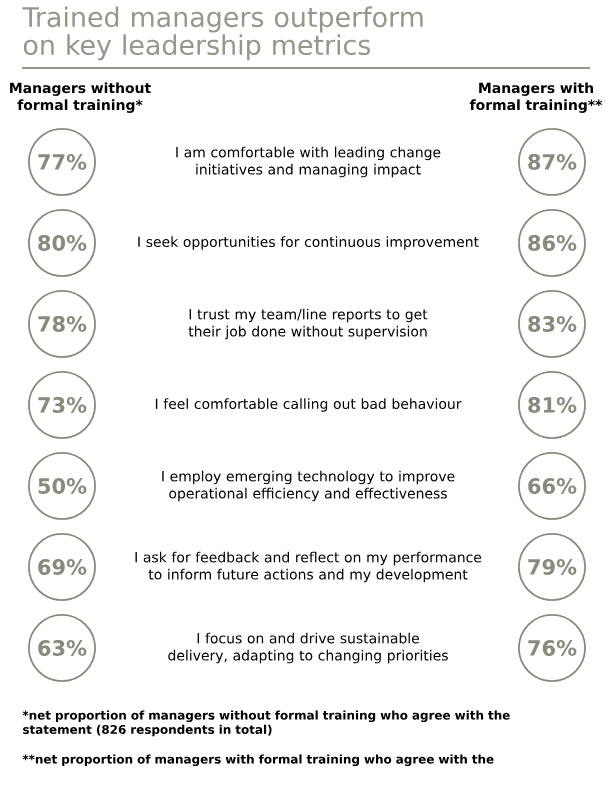 This screenshot has width=616, height=800. What do you see at coordinates (62, 243) in the screenshot?
I see `data-label: 80%` at bounding box center [62, 243].